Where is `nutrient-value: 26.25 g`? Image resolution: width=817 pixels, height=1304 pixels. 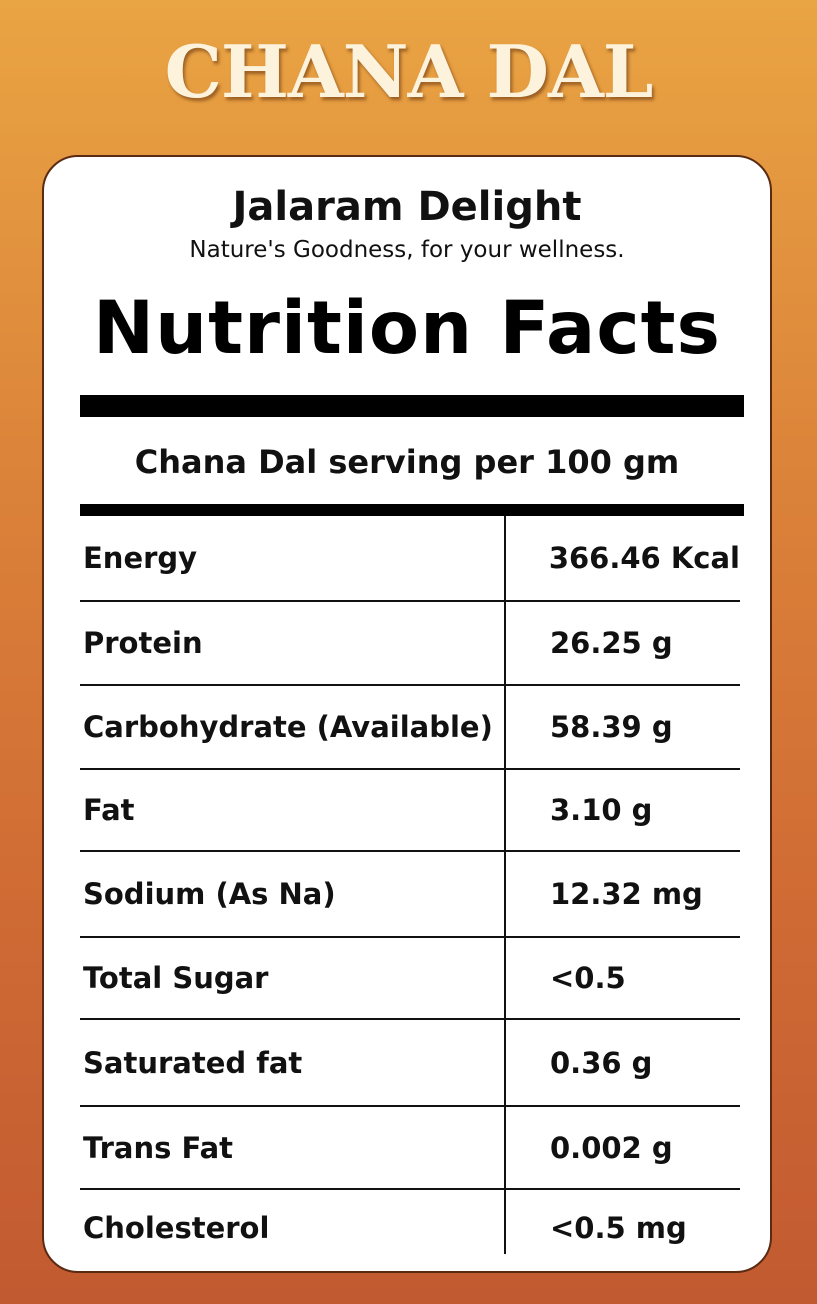 nutrient-value: 26.25 g is located at coordinates (611, 643).